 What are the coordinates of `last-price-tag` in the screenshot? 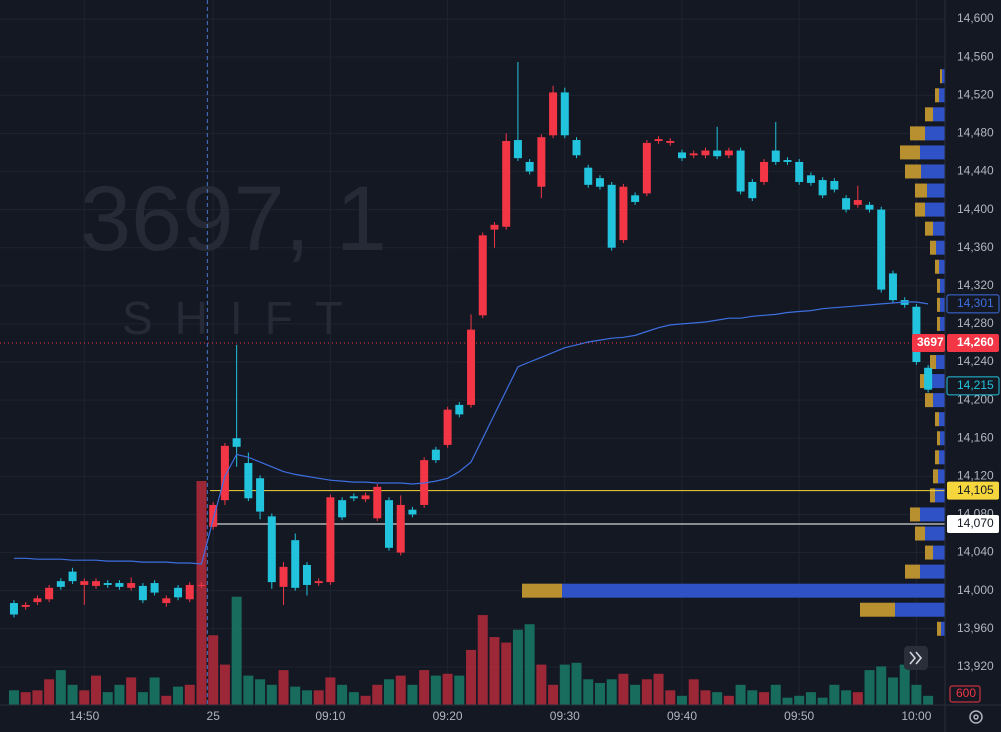 It's located at (973, 342).